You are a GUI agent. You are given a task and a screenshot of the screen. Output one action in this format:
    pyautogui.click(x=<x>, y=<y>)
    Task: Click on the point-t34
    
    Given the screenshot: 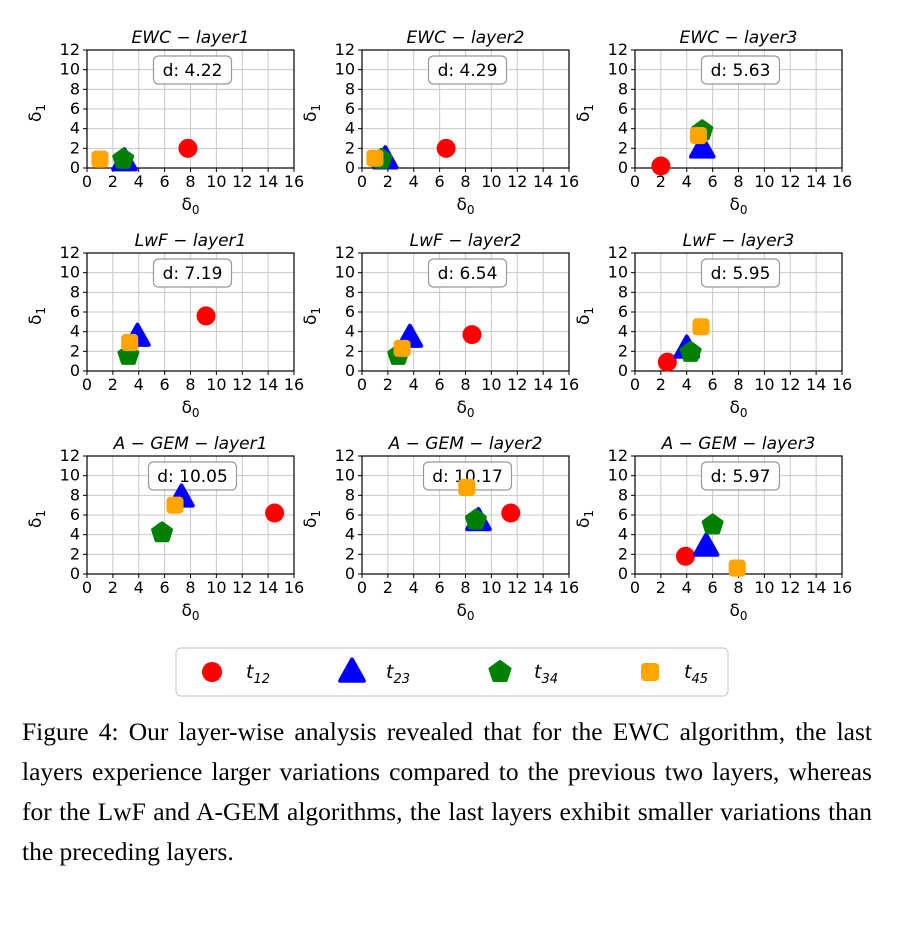 What is the action you would take?
    pyautogui.click(x=123, y=158)
    